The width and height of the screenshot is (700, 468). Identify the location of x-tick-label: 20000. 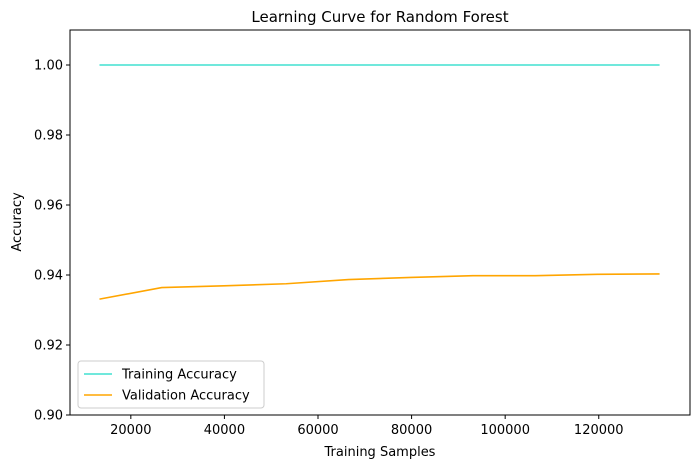
(130, 430).